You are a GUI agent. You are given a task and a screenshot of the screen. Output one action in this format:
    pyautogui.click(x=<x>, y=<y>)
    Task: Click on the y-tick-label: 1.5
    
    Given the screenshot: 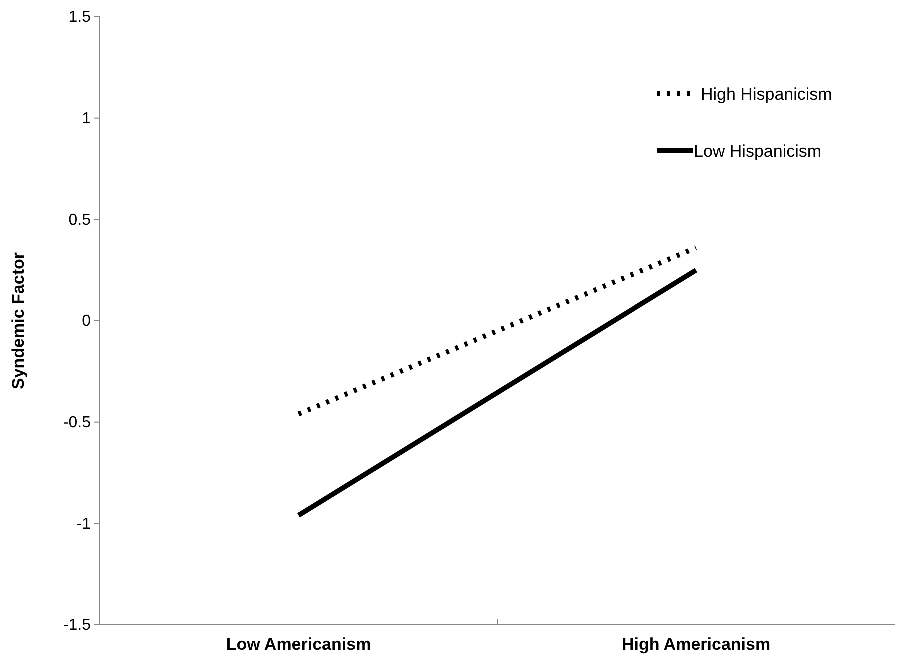 What is the action you would take?
    pyautogui.click(x=80, y=17)
    